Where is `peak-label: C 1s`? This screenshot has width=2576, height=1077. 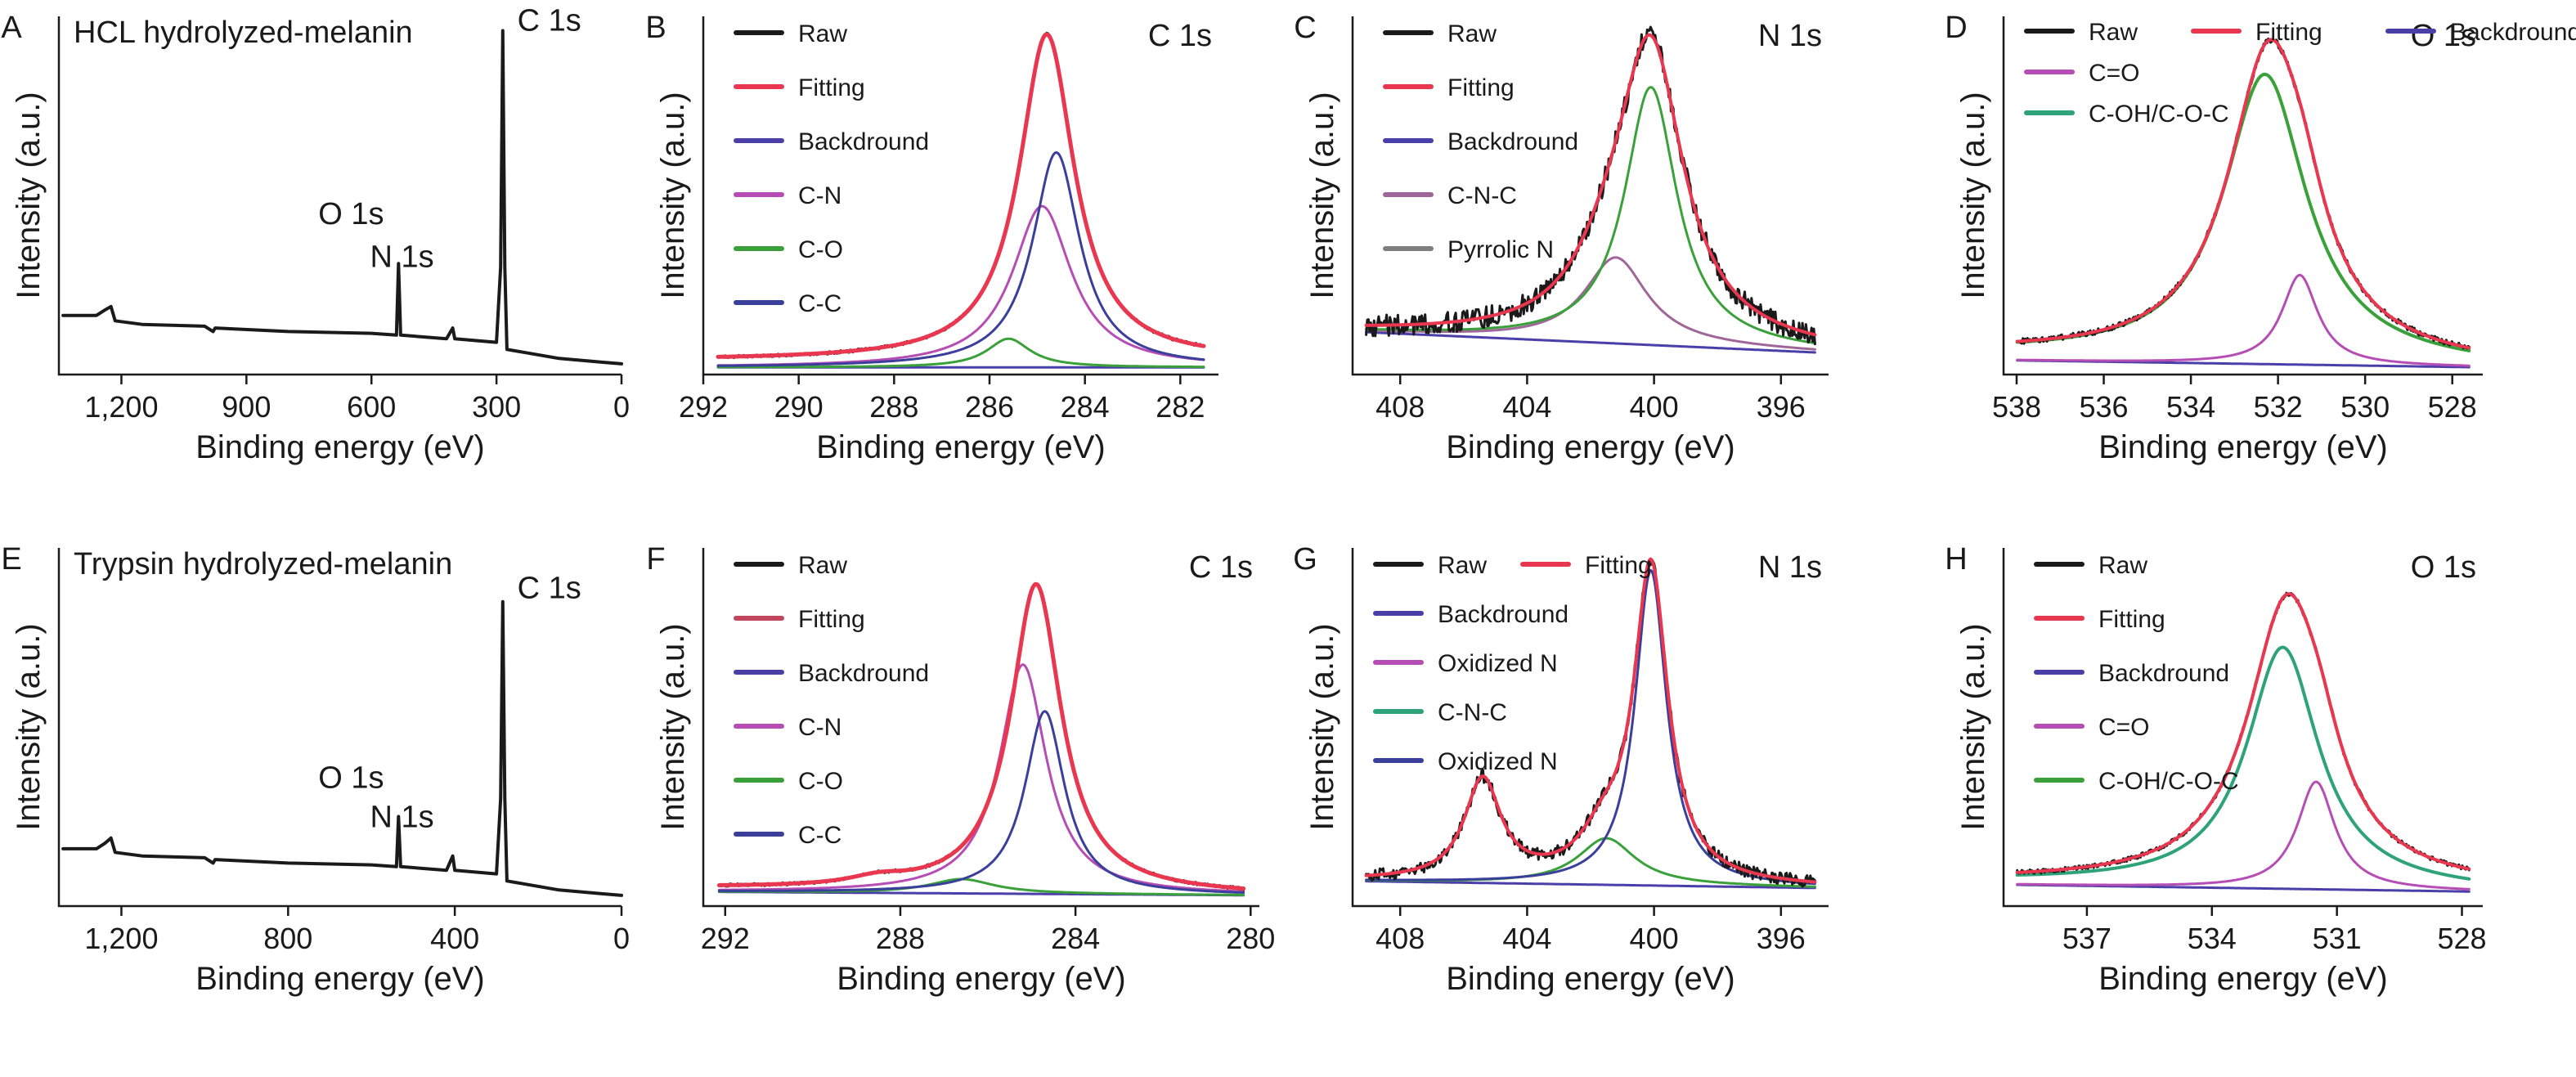 peak-label: C 1s is located at coordinates (550, 588).